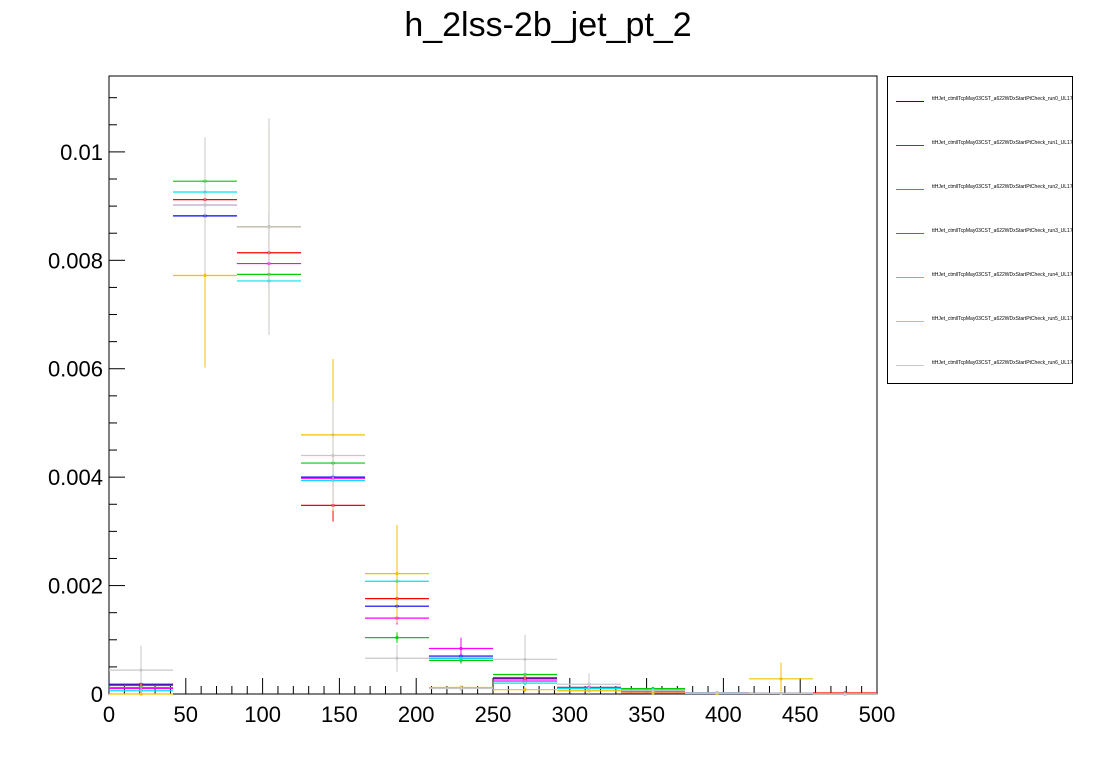 This screenshot has width=1096, height=772. I want to click on x-tick-label: 150, so click(339, 714).